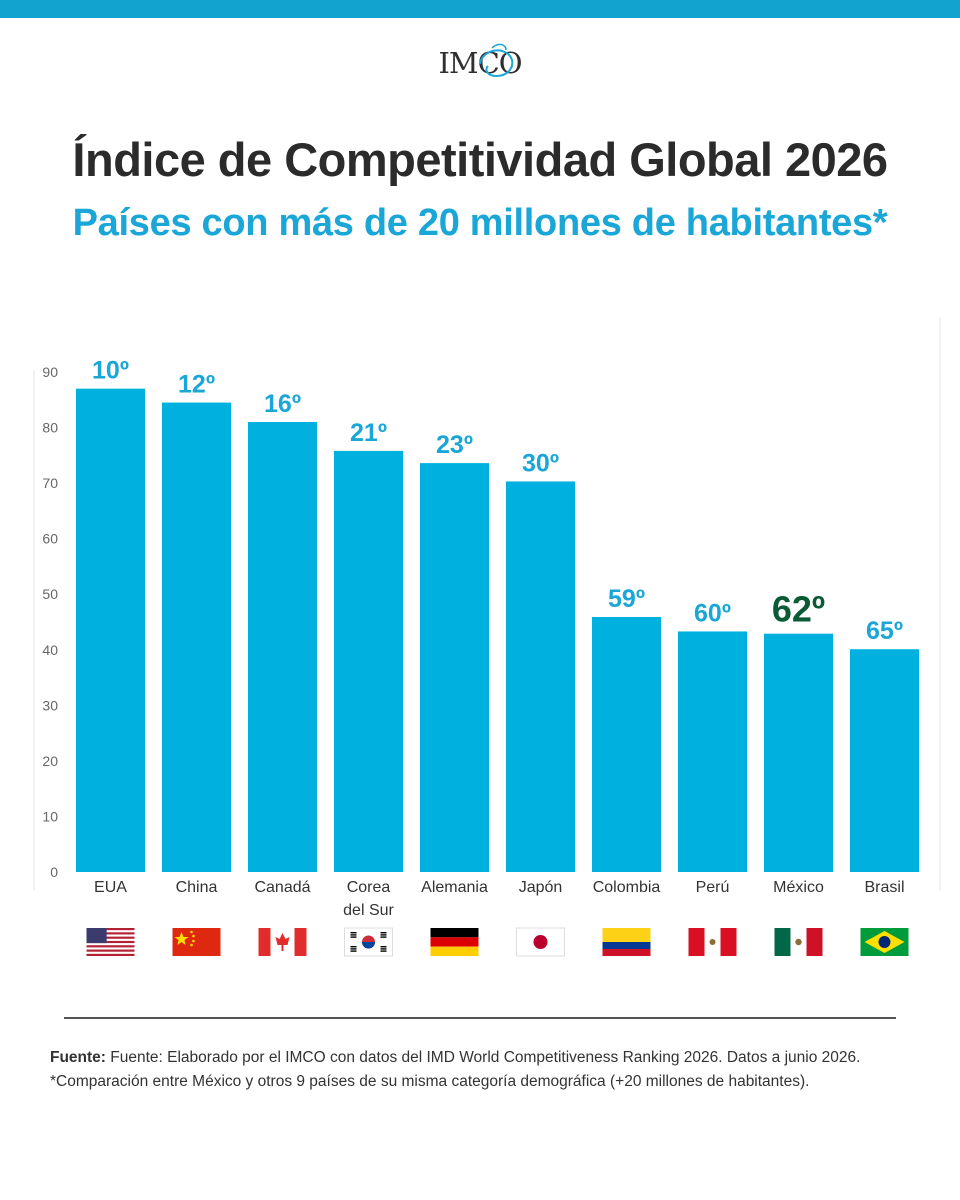 This screenshot has width=960, height=1200. What do you see at coordinates (454, 942) in the screenshot?
I see `germany-flag-icon` at bounding box center [454, 942].